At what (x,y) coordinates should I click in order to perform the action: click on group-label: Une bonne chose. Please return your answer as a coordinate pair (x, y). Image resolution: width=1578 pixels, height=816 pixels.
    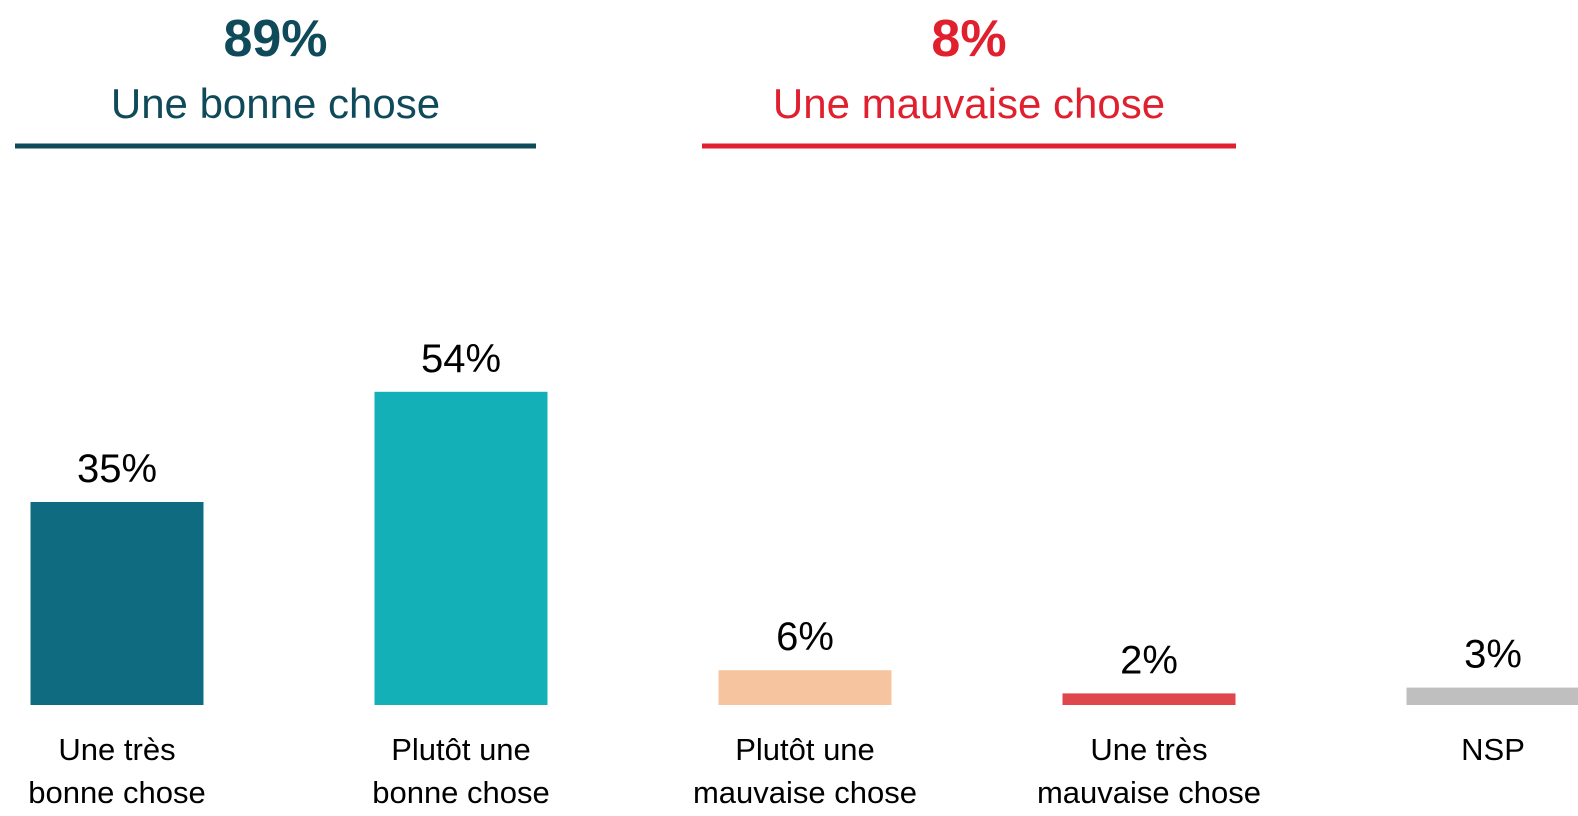
    Looking at the image, I should click on (275, 103).